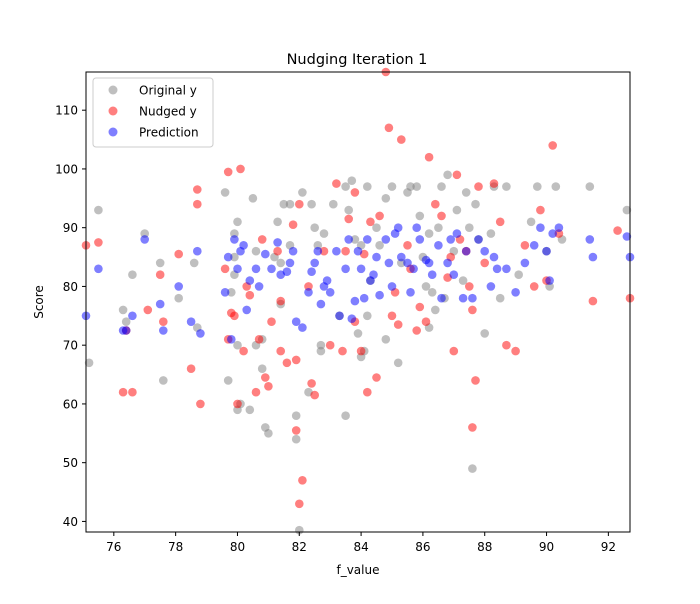 This screenshot has height=604, width=700. Describe the element at coordinates (70, 522) in the screenshot. I see `y-tick-label: 40` at that location.